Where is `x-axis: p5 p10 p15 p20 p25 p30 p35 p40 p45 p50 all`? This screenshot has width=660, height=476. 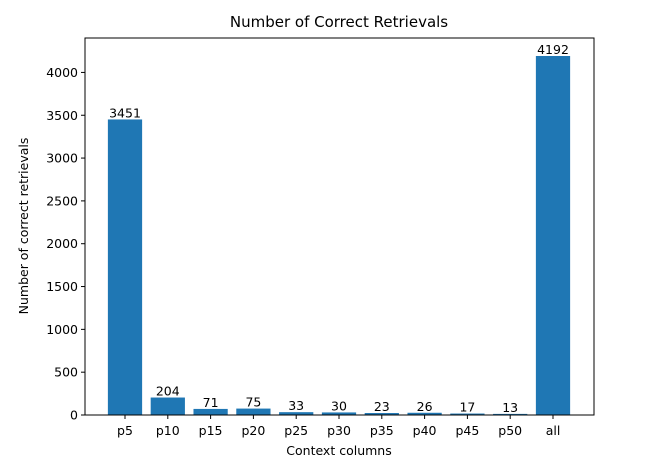
x-axis: p5 p10 p15 p20 p25 p30 p35 p40 p45 p50 all is located at coordinates (338, 426).